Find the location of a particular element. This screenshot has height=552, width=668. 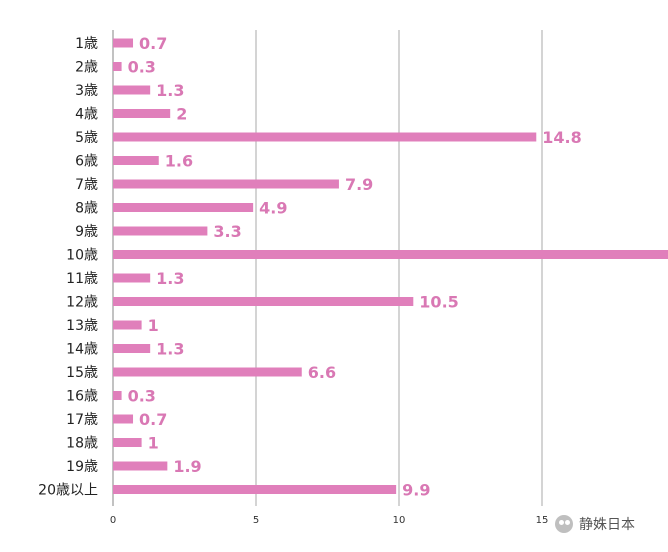

data-label: 7.9 is located at coordinates (359, 184).